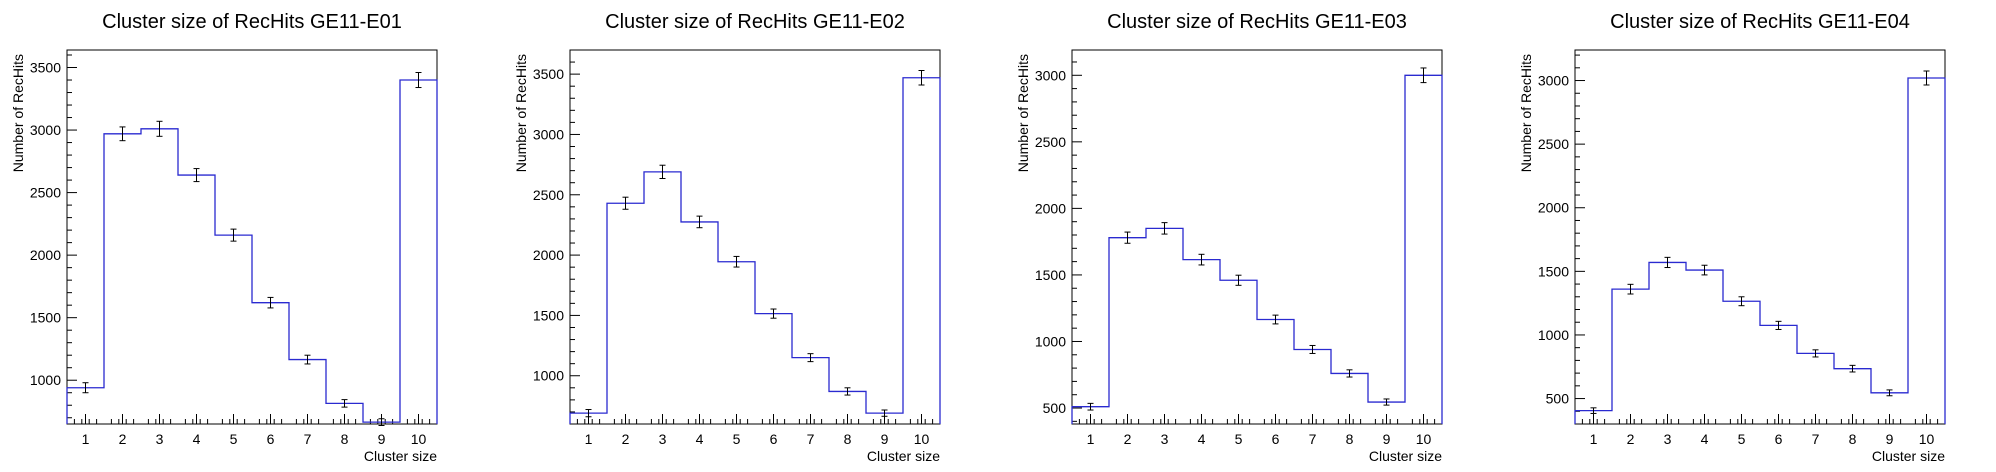 This screenshot has height=472, width=1996. Describe the element at coordinates (1257, 22) in the screenshot. I see `chart-title: Cluster size of RecHits GE11-E03` at that location.